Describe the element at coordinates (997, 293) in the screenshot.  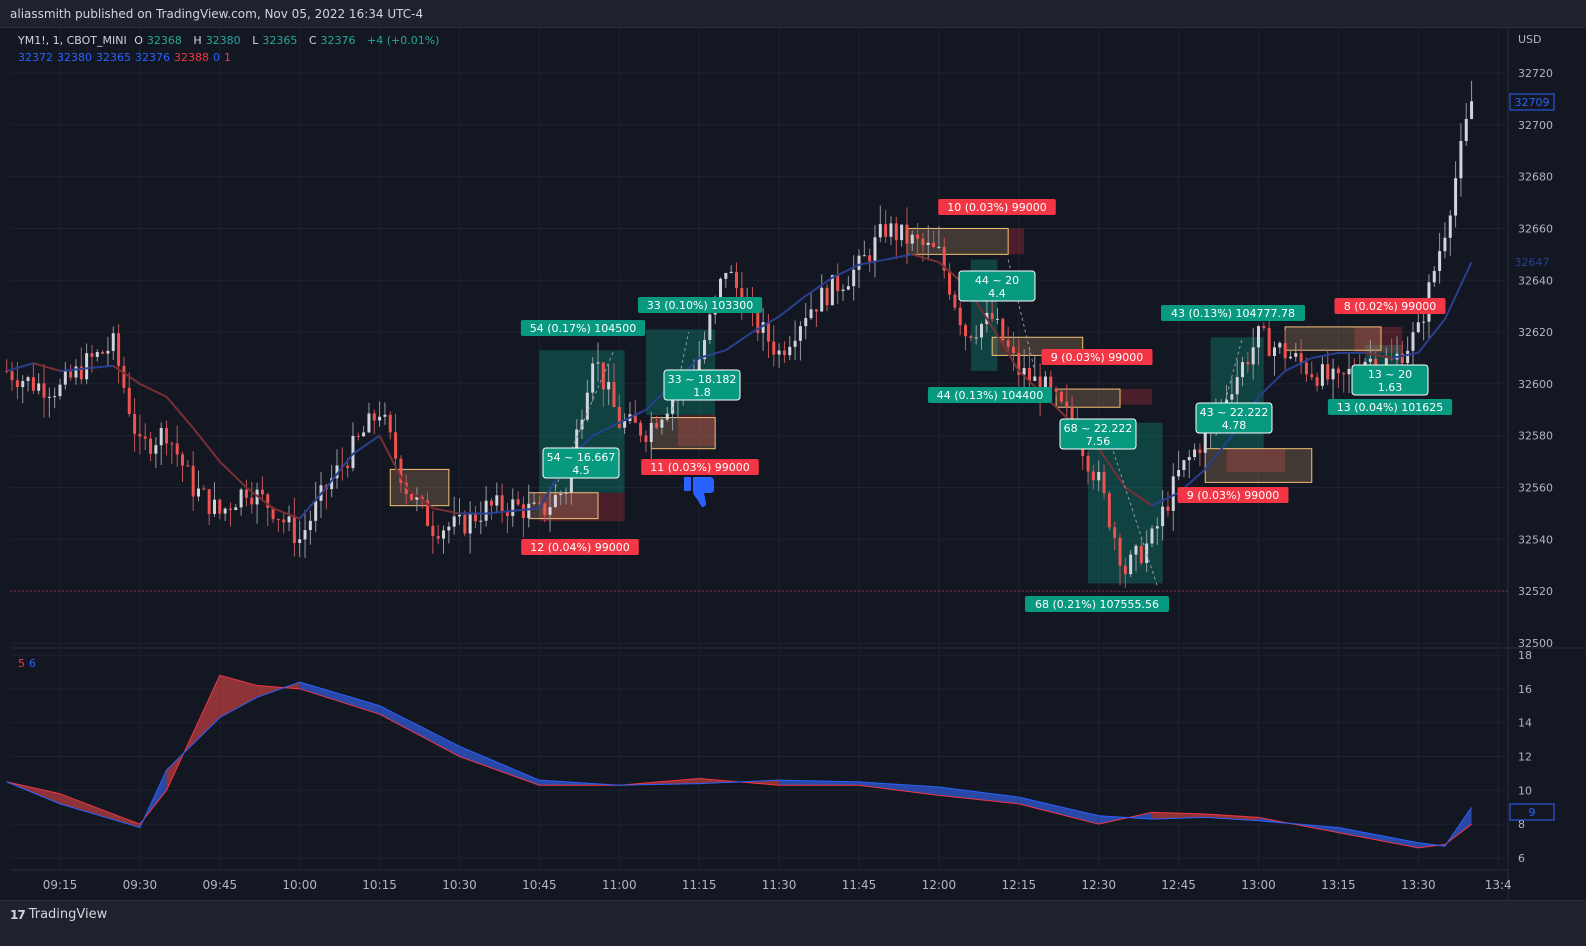
I see `risk-reward-line2: 4.4` at that location.